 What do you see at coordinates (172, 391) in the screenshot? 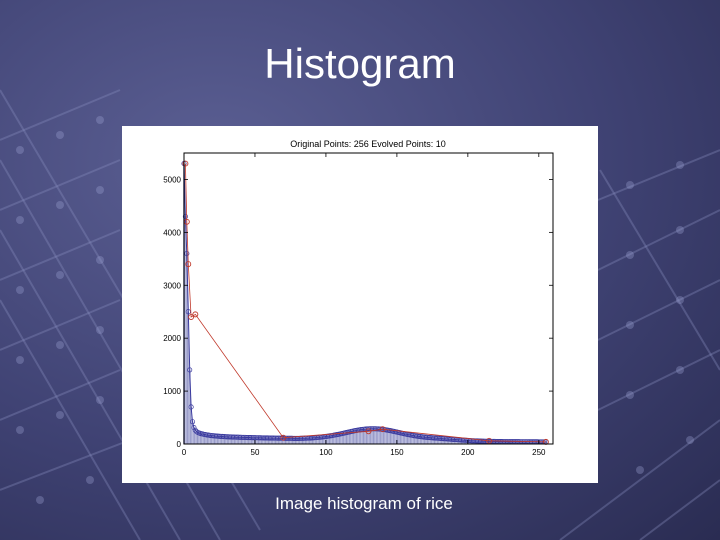
I see `y-tick-label: 1000` at bounding box center [172, 391].